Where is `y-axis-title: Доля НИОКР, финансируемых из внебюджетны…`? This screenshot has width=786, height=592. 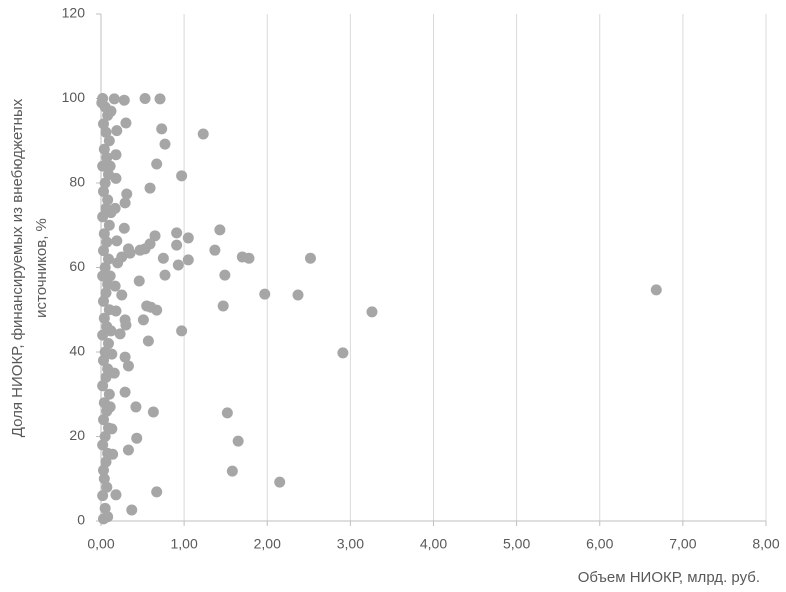
y-axis-title: Доля НИОКР, финансируемых из внебюджетны… is located at coordinates (29, 267).